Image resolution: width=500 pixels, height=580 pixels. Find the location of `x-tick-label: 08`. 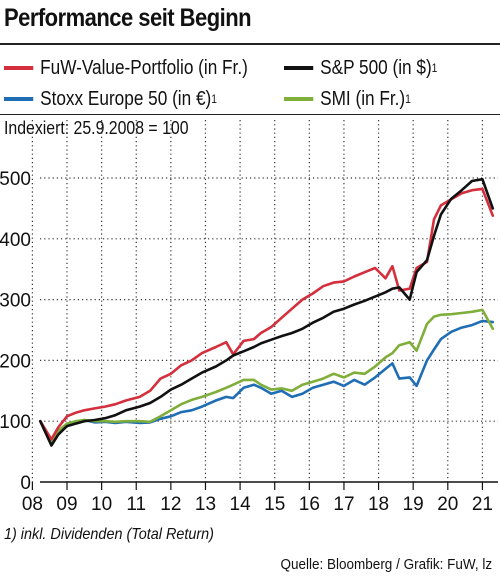

x-tick-label: 08 is located at coordinates (32, 504).